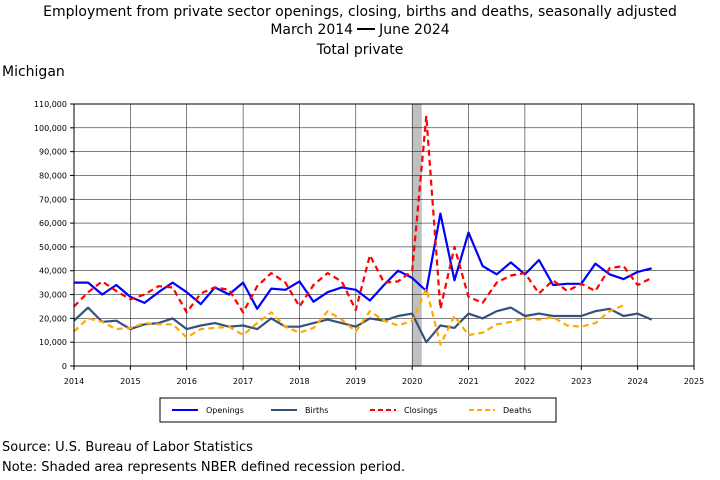 The width and height of the screenshot is (720, 480). I want to click on x-tick-label: 2016, so click(187, 381).